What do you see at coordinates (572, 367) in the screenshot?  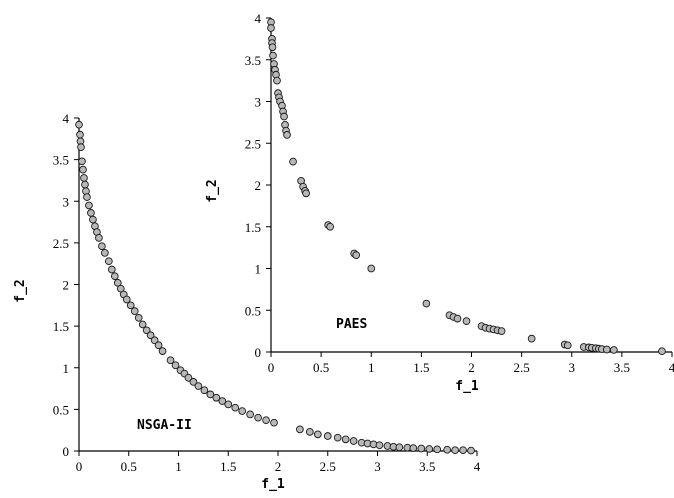 I see `paes-x-tick-label: 3` at bounding box center [572, 367].